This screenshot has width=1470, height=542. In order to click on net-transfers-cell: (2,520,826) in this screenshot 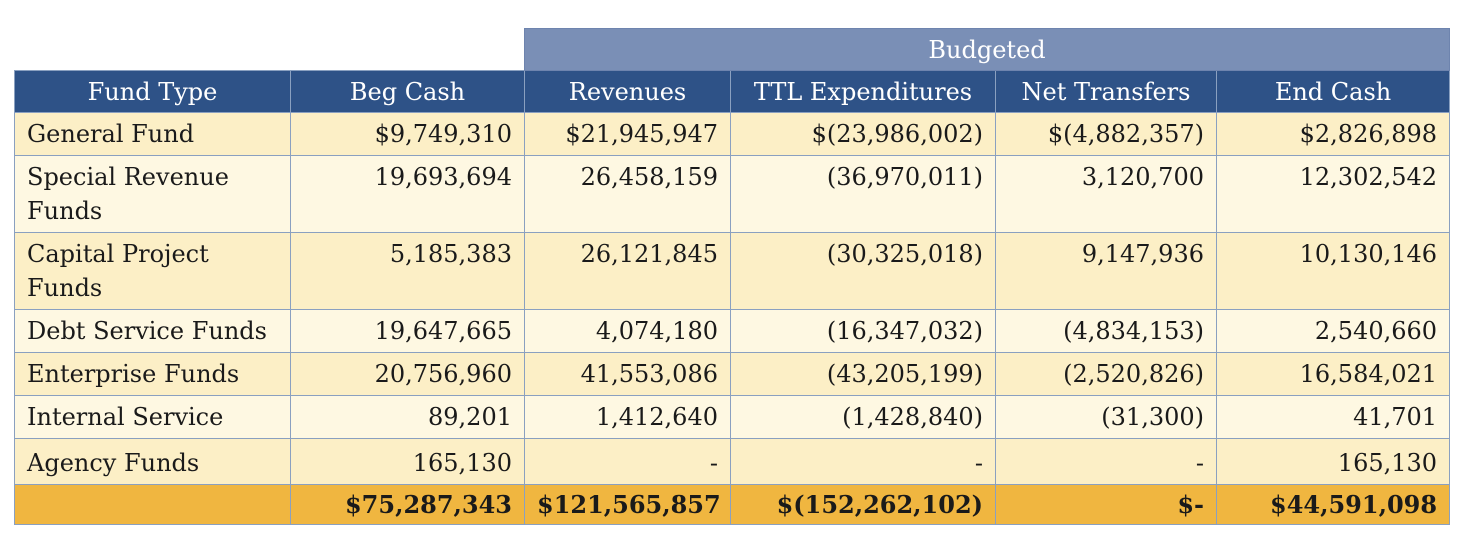, I will do `click(1106, 374)`.